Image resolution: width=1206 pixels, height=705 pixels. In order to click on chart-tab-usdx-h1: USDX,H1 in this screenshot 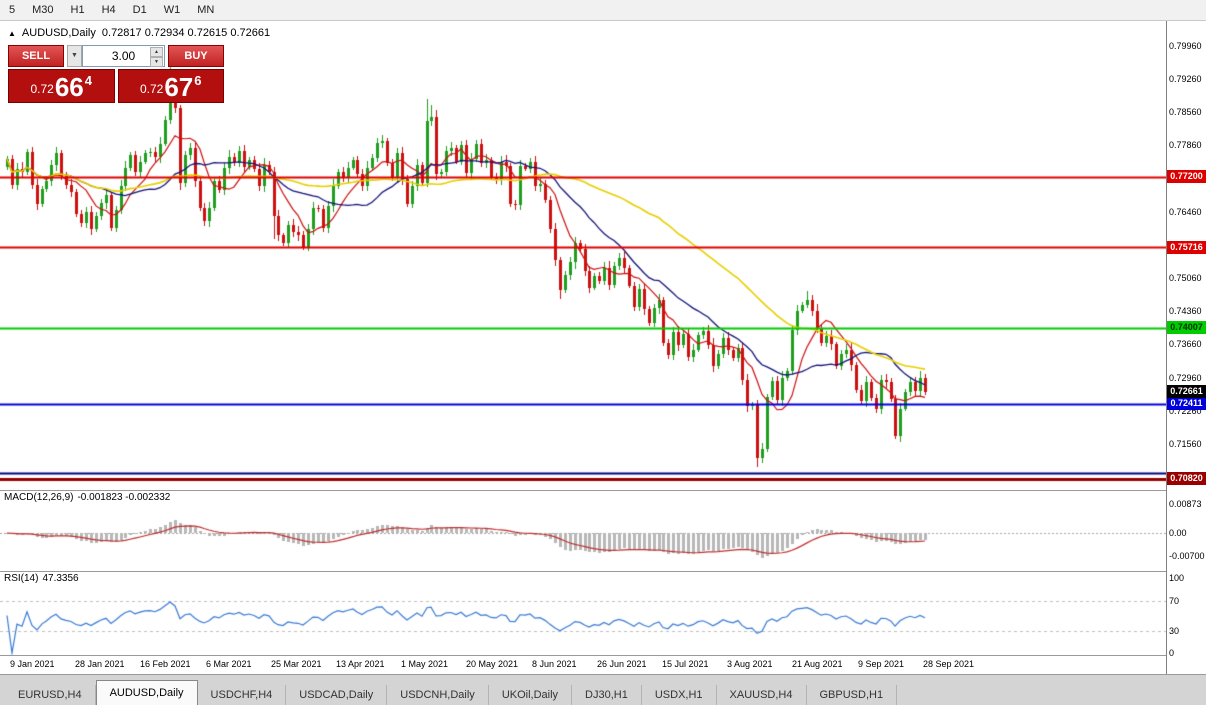, I will do `click(679, 695)`.